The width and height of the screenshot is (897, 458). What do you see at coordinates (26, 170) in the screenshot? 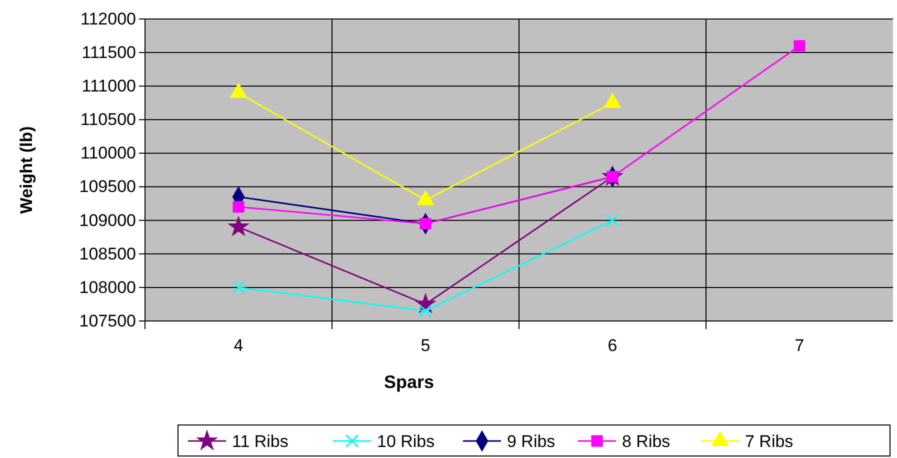
I see `y-axis-title: Weight (lb)` at bounding box center [26, 170].